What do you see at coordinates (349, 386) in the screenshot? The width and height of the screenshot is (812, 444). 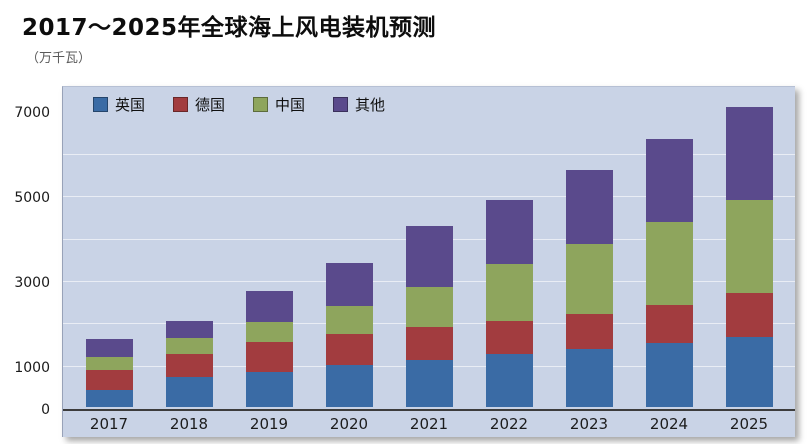 I see `bar-segment-英国-2020` at bounding box center [349, 386].